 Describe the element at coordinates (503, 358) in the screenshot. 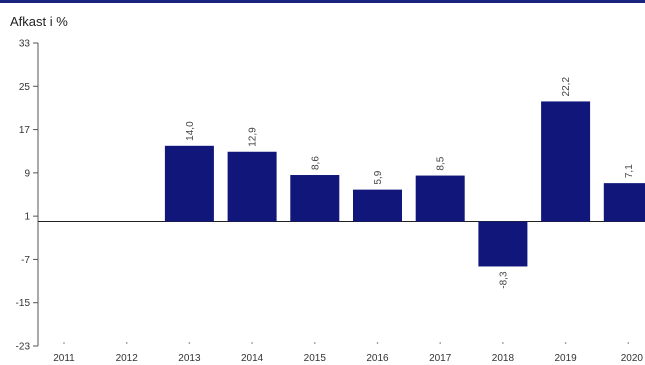

I see `x-tick-label: 2018` at that location.